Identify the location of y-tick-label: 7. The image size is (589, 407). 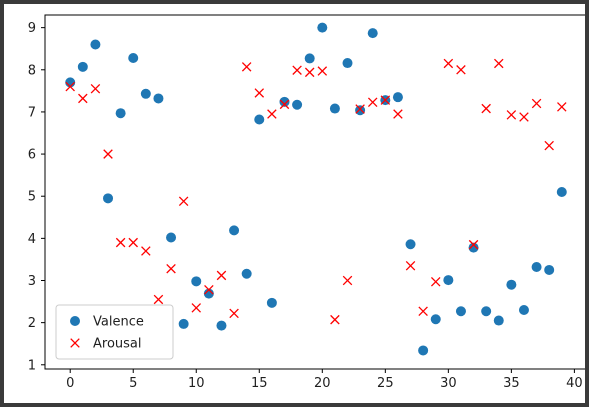
(32, 112).